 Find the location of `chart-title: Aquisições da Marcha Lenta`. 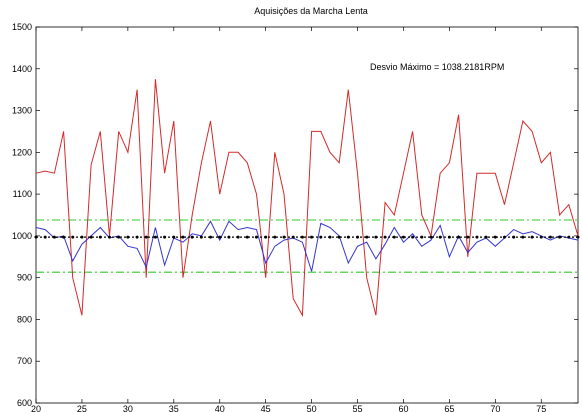

chart-title: Aquisições da Marcha Lenta is located at coordinates (311, 11).